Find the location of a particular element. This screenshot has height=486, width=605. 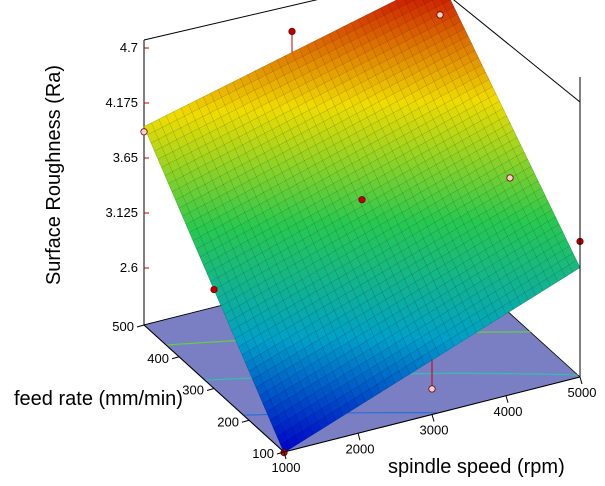

y-tick-label: 200 is located at coordinates (228, 421).